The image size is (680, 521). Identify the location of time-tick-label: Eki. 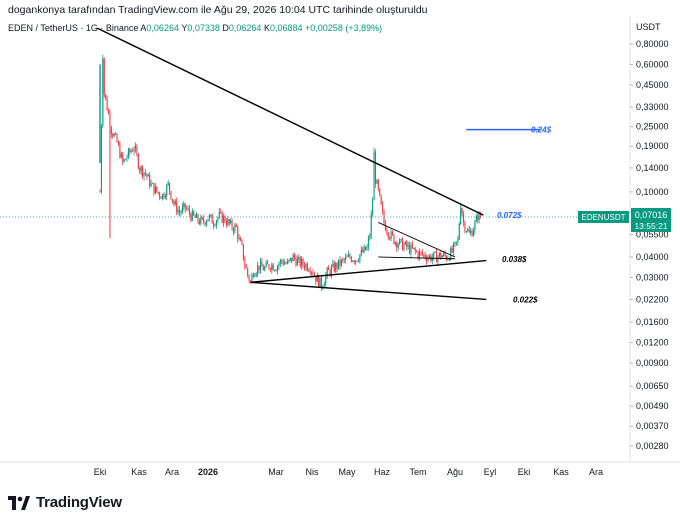
(100, 472).